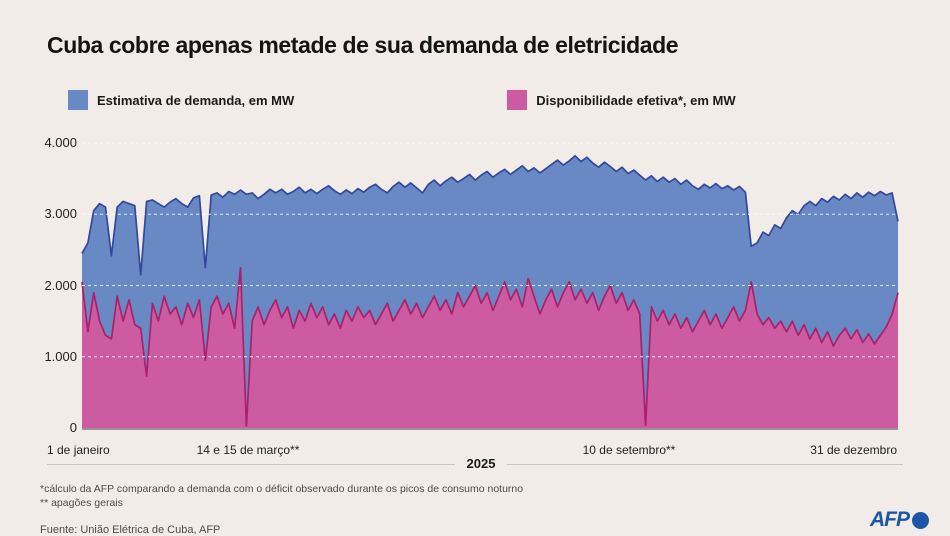 The image size is (950, 536). Describe the element at coordinates (60, 213) in the screenshot. I see `y-tick-3000: 3.000` at that location.